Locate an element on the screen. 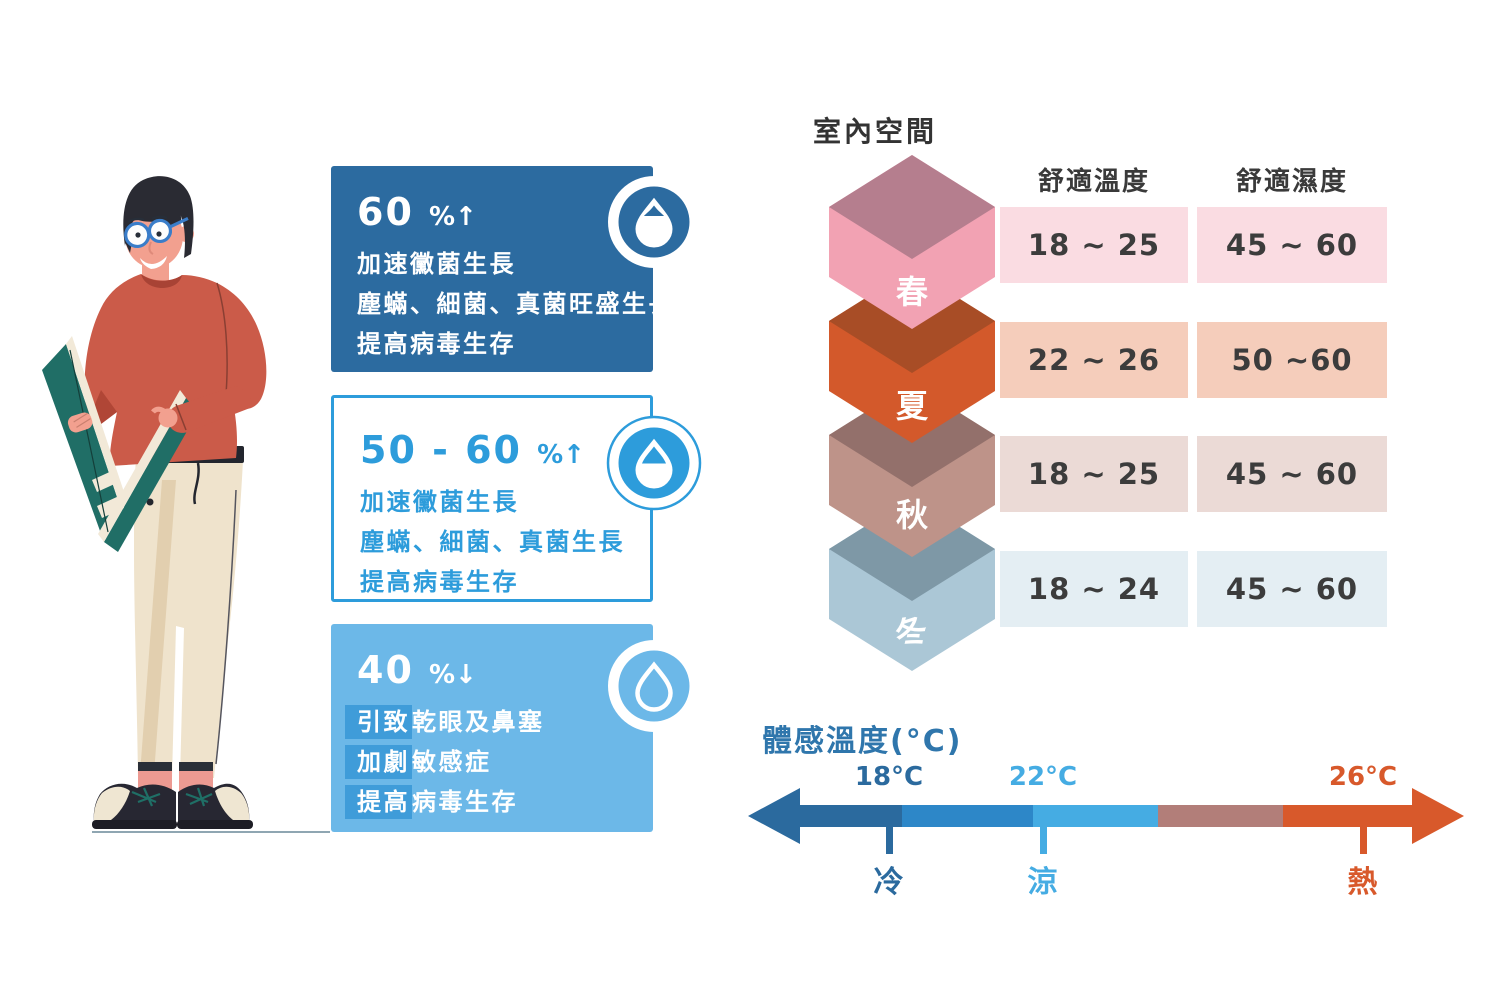 This screenshot has width=1500, height=1000. effect-line: 塵蟎、細菌、真菌生長 is located at coordinates (492, 542).